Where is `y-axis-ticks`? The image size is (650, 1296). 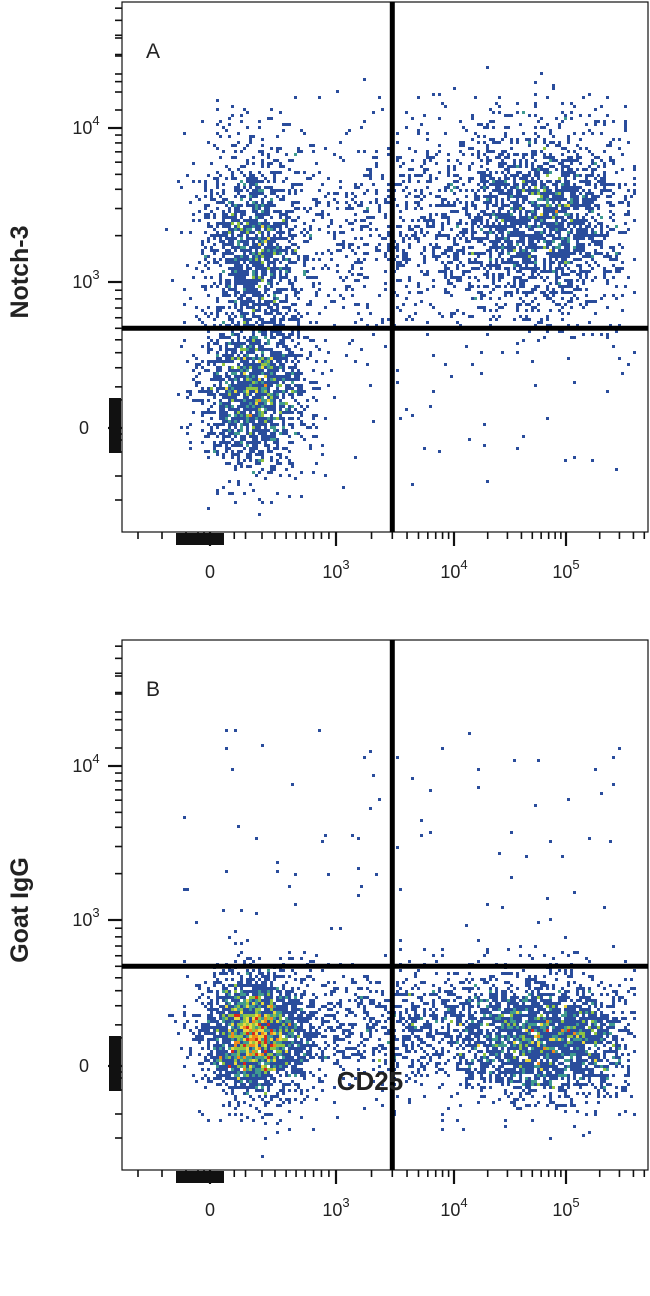
y-axis-ticks is located at coordinates (115, 254).